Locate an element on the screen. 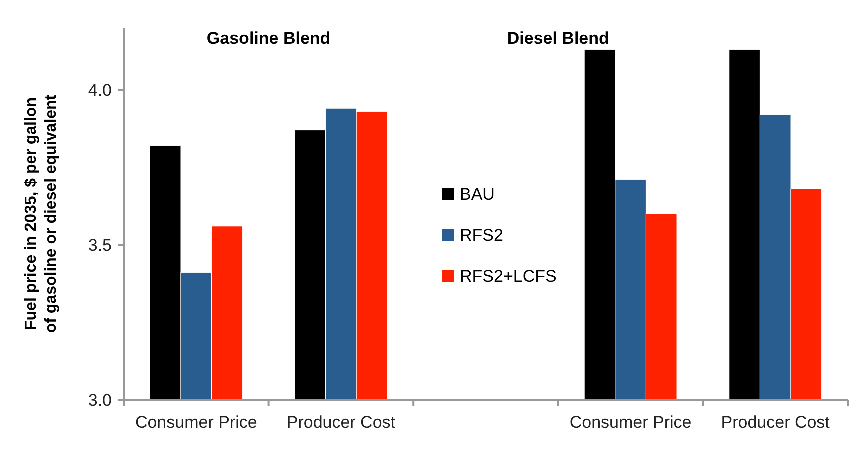  annotation: Diesel Blend is located at coordinates (558, 38).